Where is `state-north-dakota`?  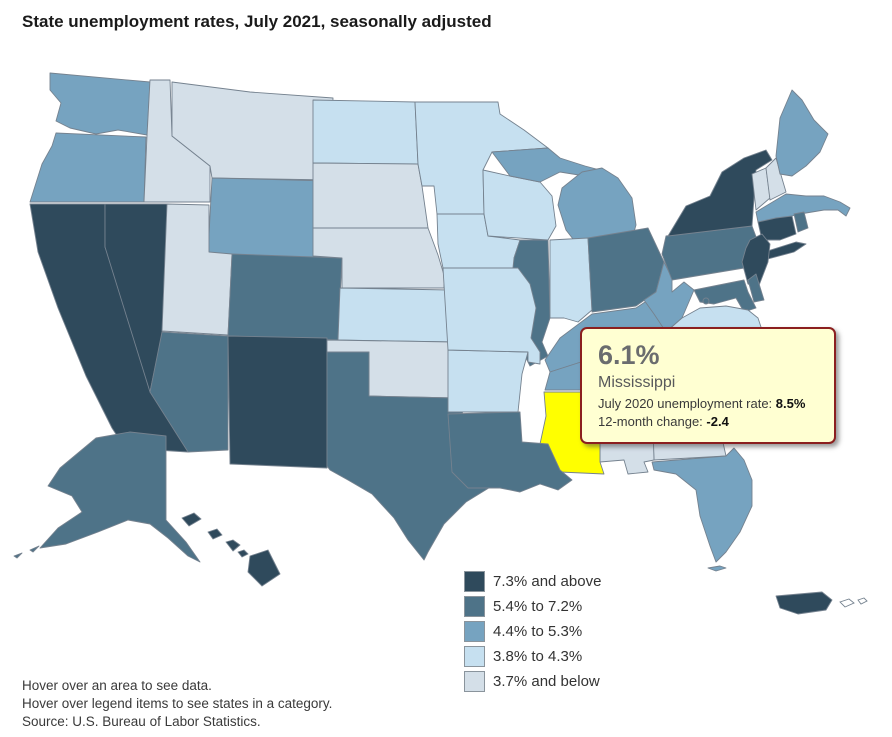 state-north-dakota is located at coordinates (365, 132).